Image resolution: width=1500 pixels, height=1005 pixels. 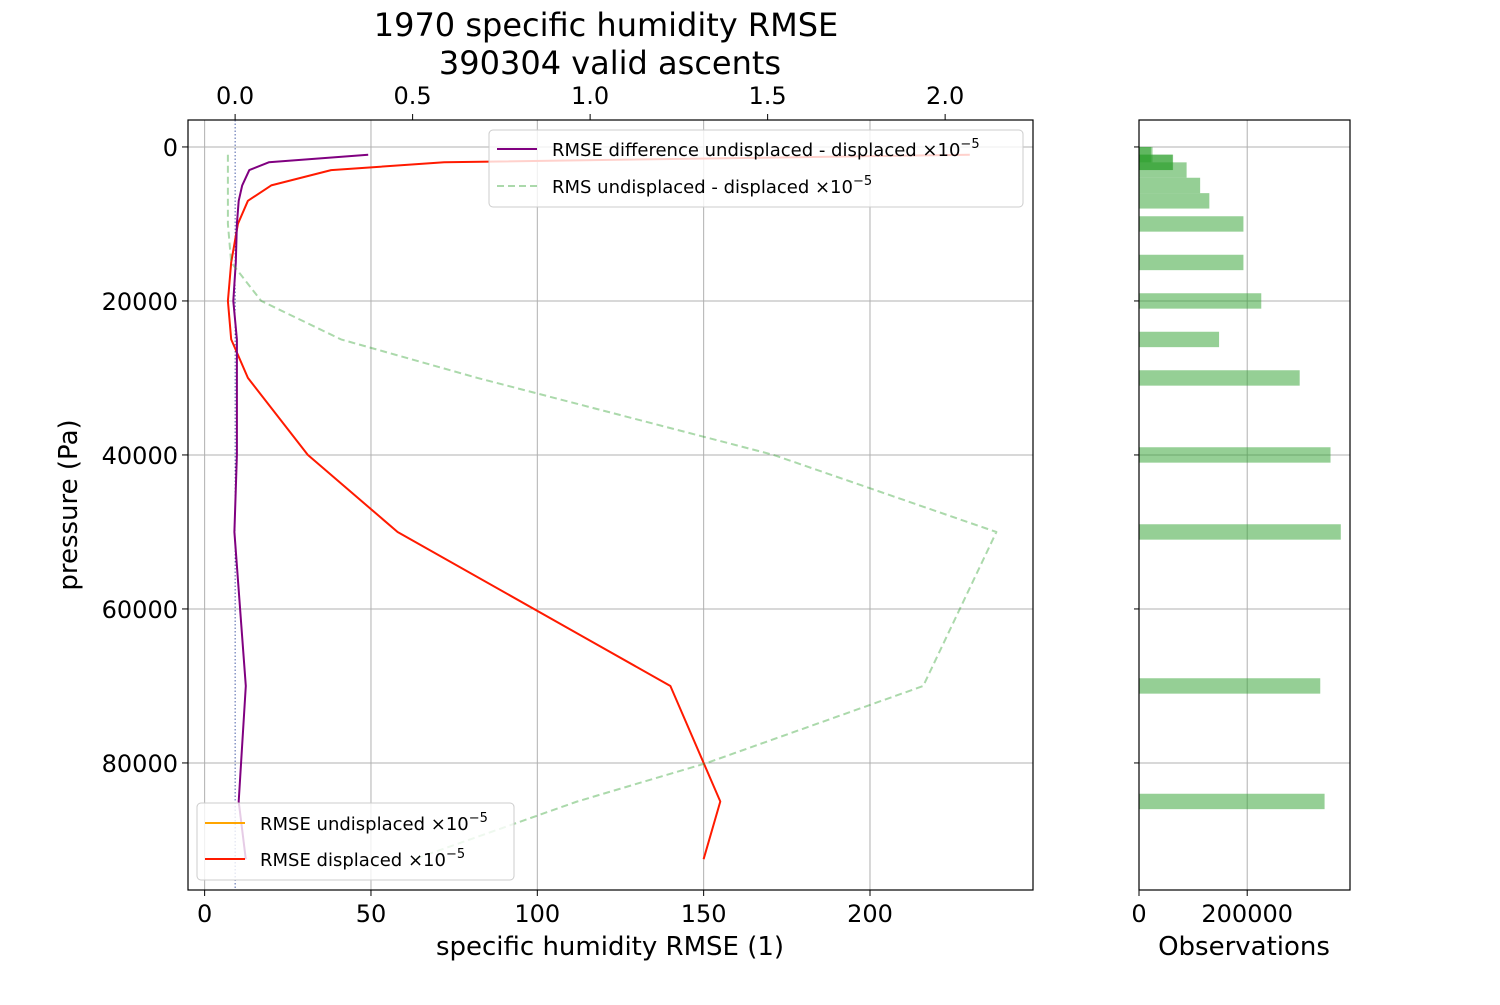 What do you see at coordinates (69, 504) in the screenshot?
I see `y-axis-label: pressure (Pa)` at bounding box center [69, 504].